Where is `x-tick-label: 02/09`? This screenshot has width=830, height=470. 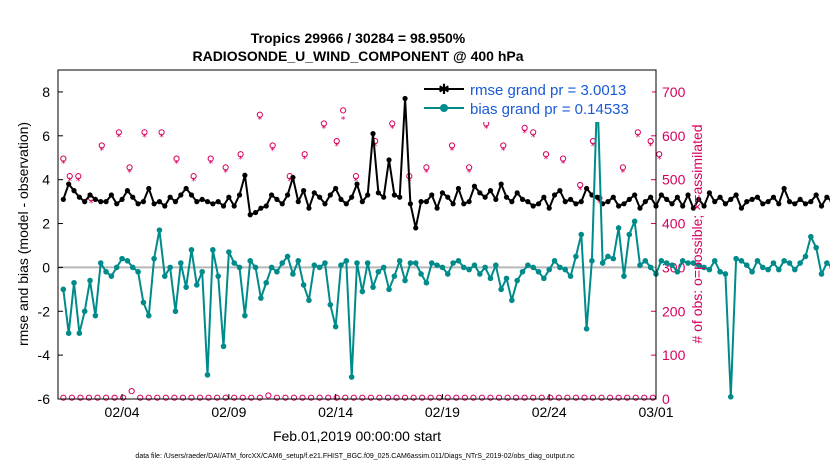 x-tick-label: 02/09 is located at coordinates (228, 412).